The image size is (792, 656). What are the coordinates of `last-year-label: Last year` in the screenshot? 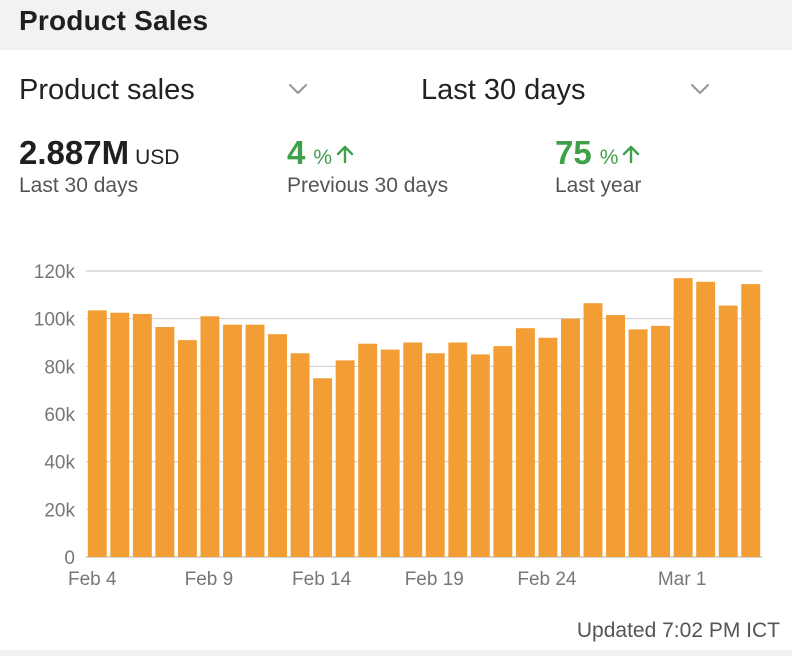 It's located at (598, 185).